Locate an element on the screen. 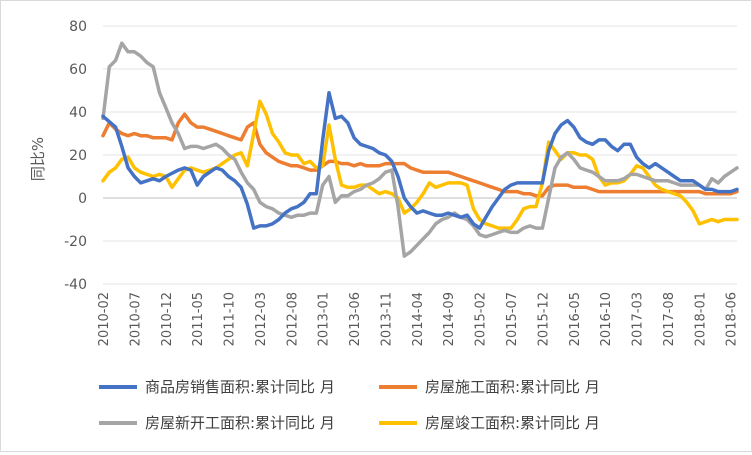  y-tick-label: 0 is located at coordinates (82, 199).